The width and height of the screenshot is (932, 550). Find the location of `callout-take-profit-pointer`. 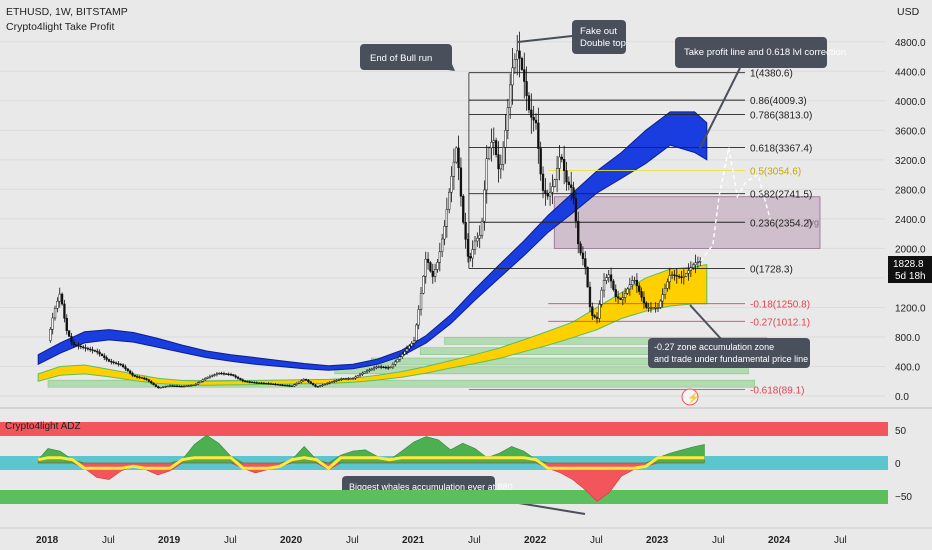

callout-take-profit-pointer is located at coordinates (720, 108).